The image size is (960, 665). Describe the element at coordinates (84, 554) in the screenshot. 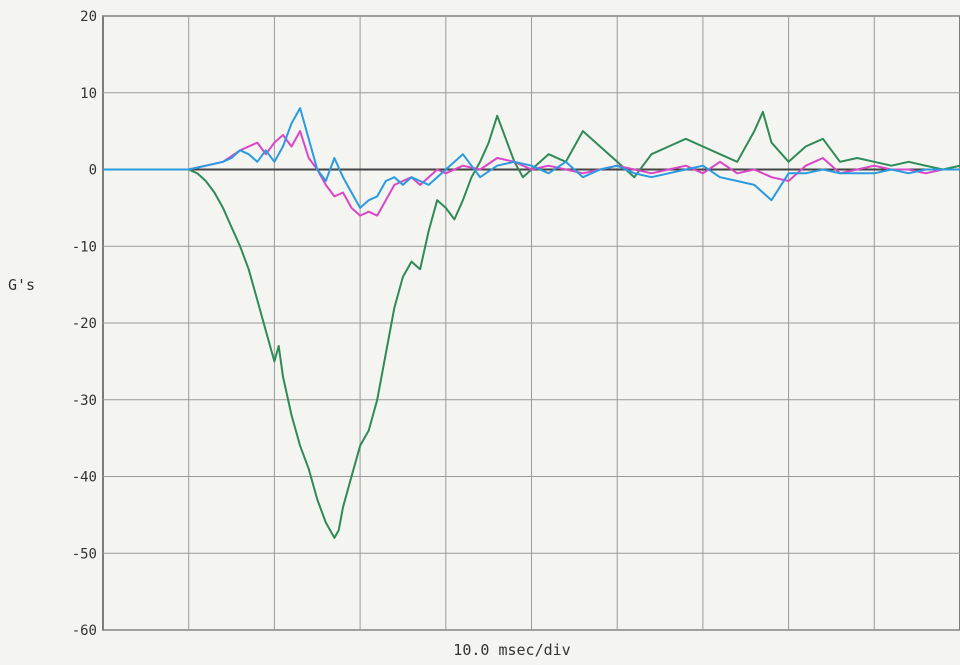

I see `y-tick-label: -50` at that location.